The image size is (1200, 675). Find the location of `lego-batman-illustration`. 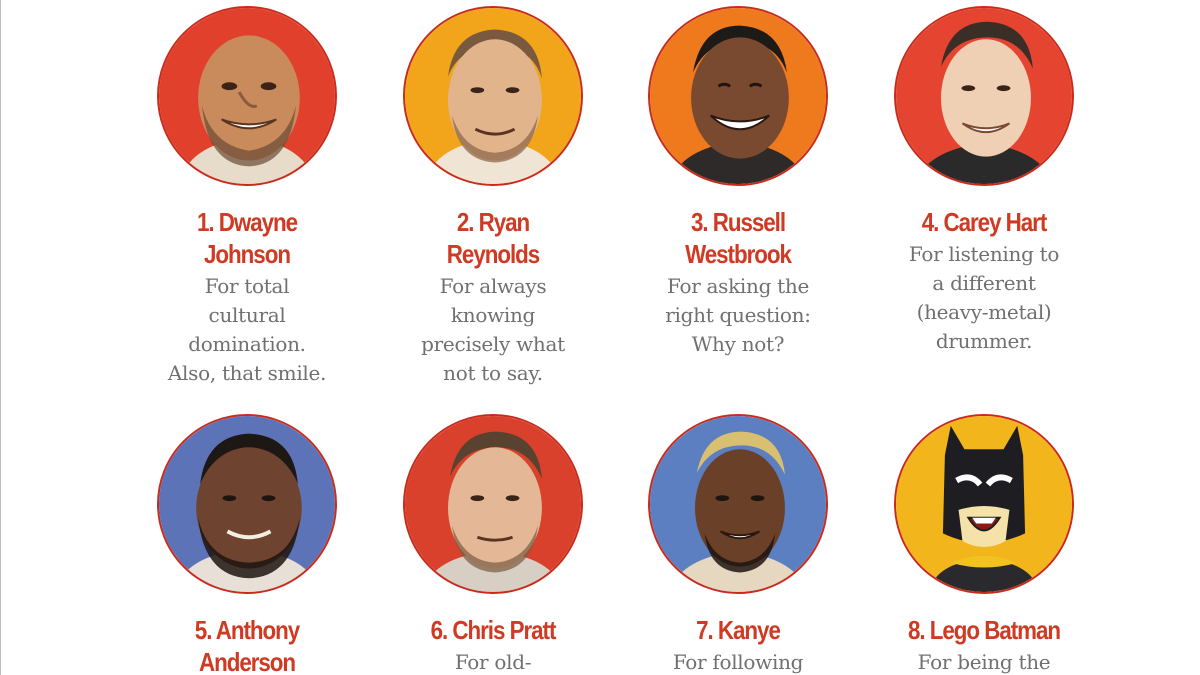

lego-batman-illustration is located at coordinates (984, 504).